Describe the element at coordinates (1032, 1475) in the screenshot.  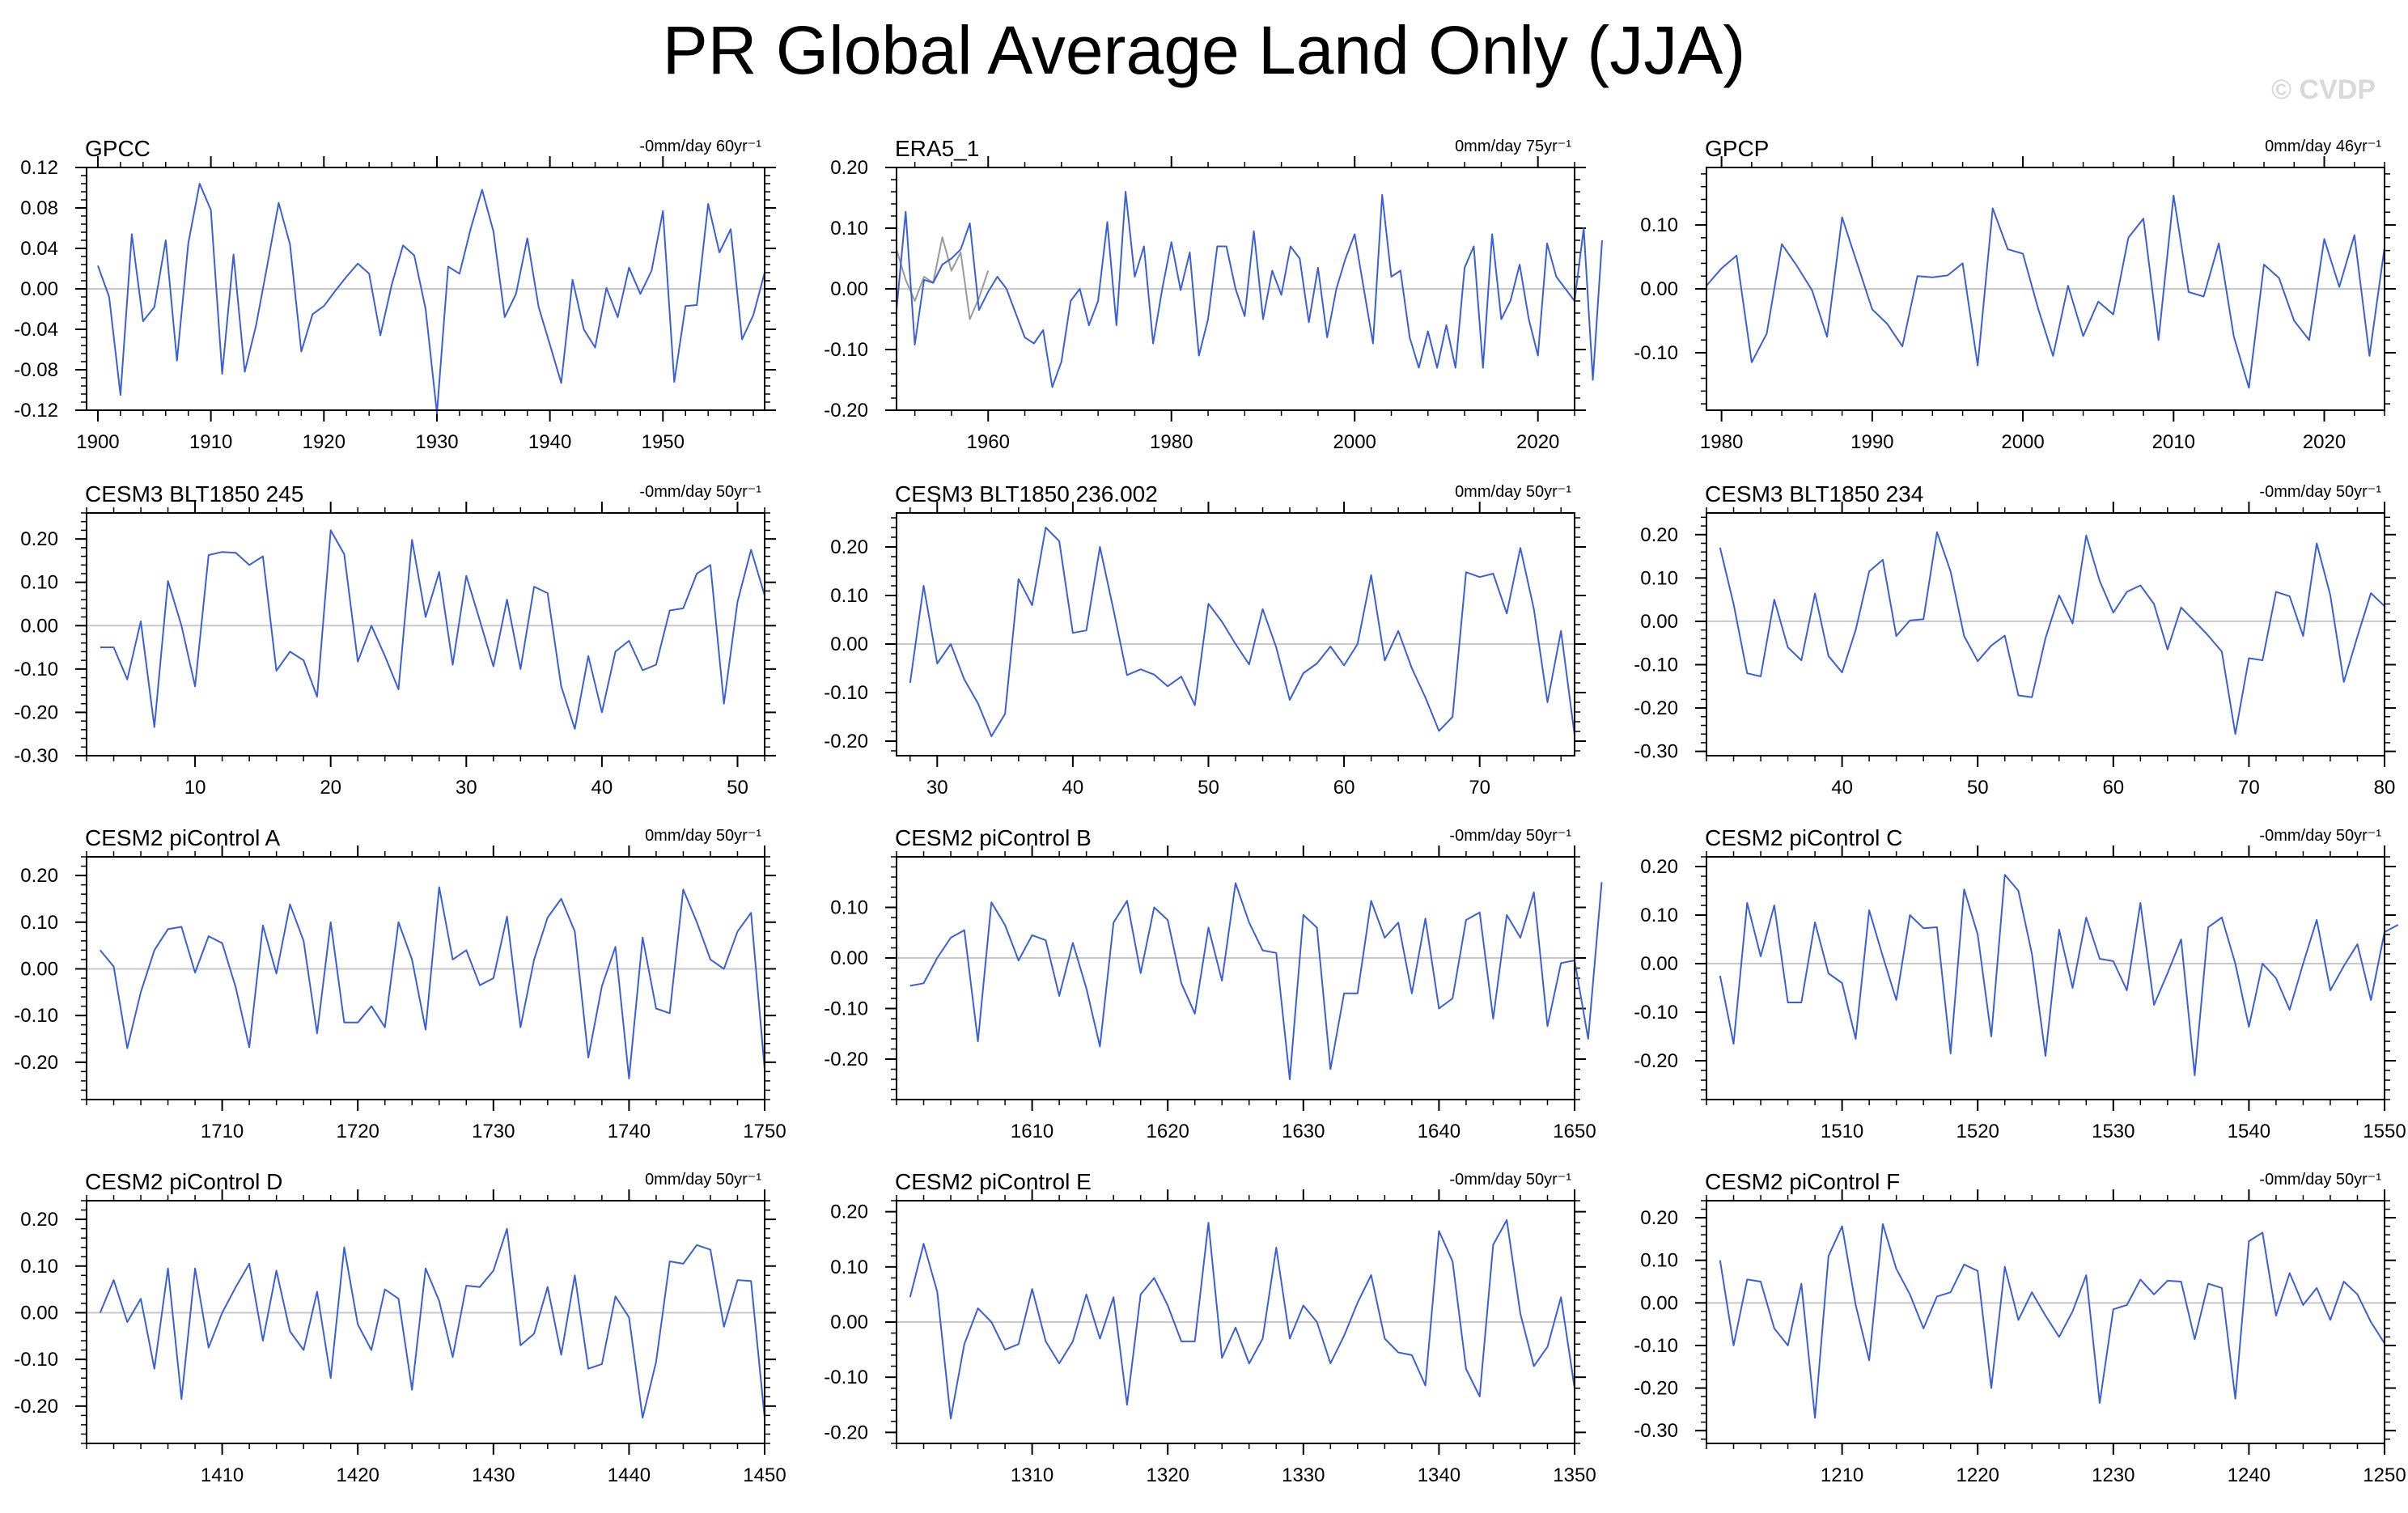
I see `x-tick-label: 1310` at that location.